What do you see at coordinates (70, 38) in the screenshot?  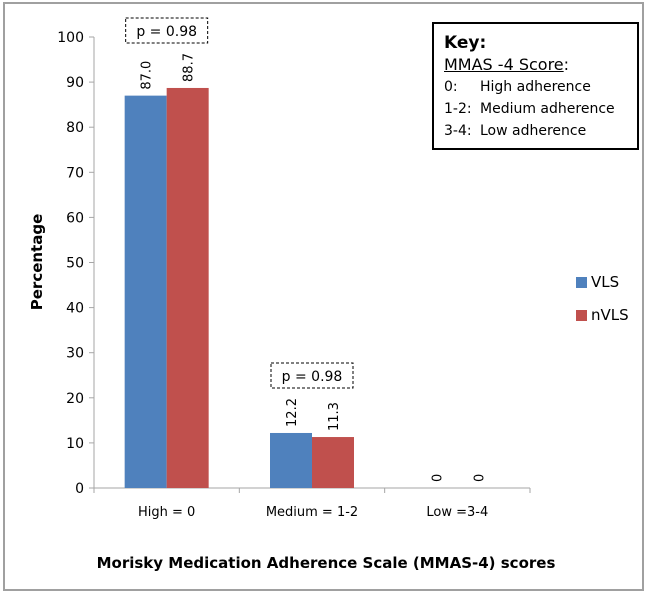 I see `y-tick-label: 100` at bounding box center [70, 38].